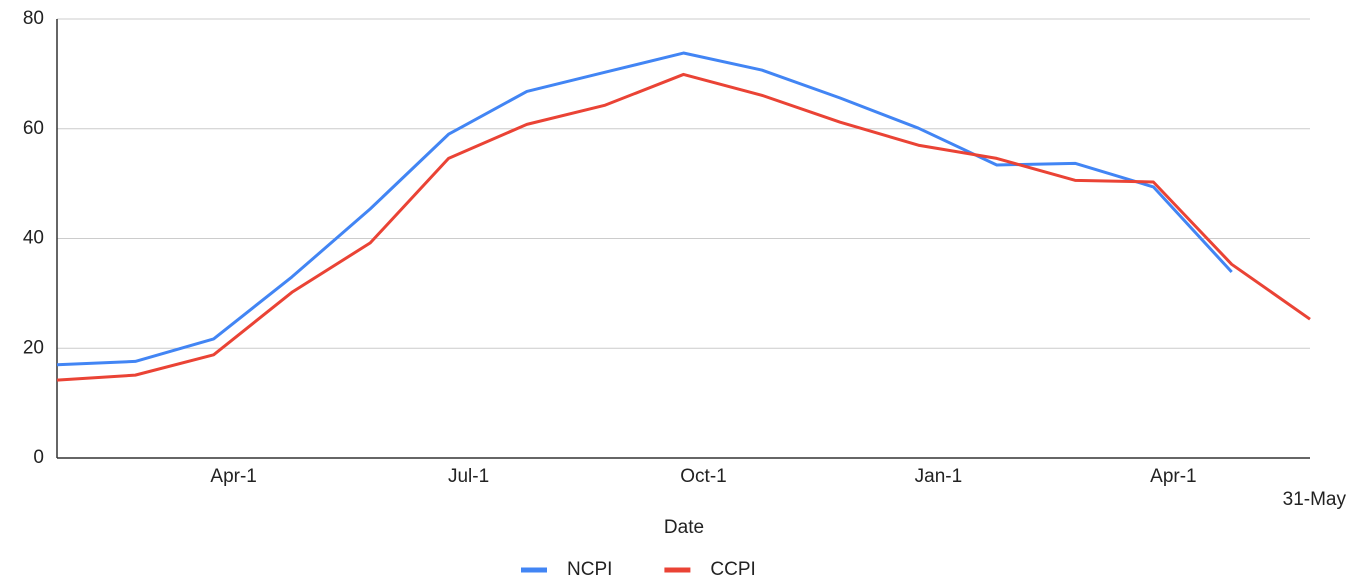 The width and height of the screenshot is (1358, 588). What do you see at coordinates (703, 476) in the screenshot?
I see `x-tick-label: Oct-1` at bounding box center [703, 476].